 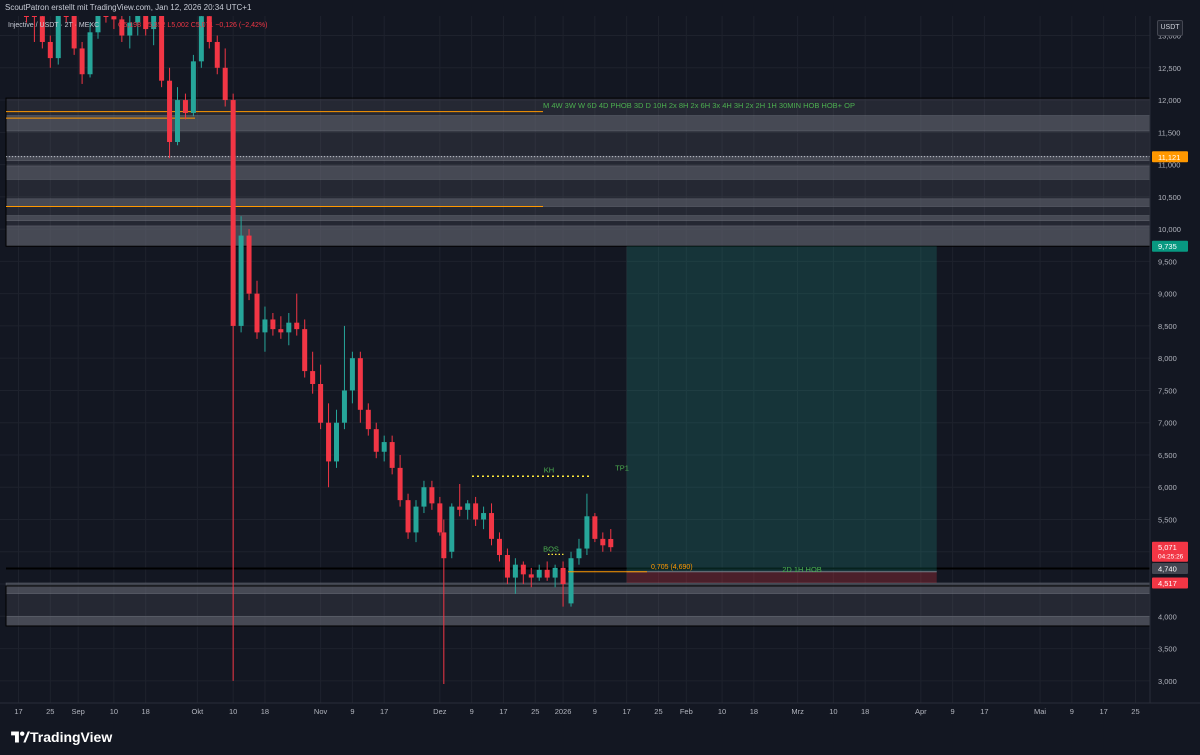 What do you see at coordinates (563, 711) in the screenshot?
I see `time-tick-label: 2026` at bounding box center [563, 711].